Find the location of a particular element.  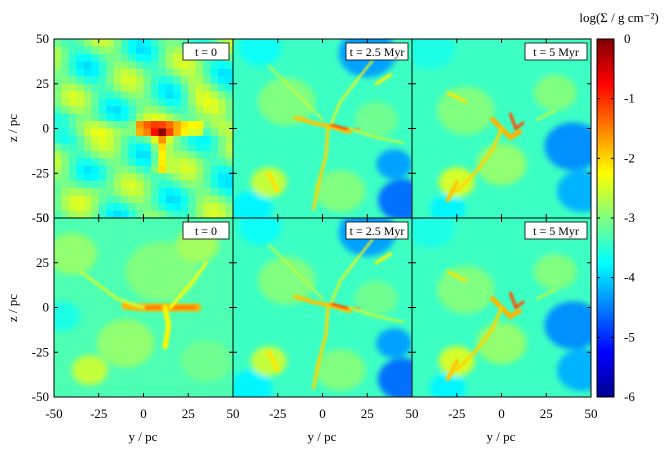

x-tick-label: 25 is located at coordinates (367, 413).